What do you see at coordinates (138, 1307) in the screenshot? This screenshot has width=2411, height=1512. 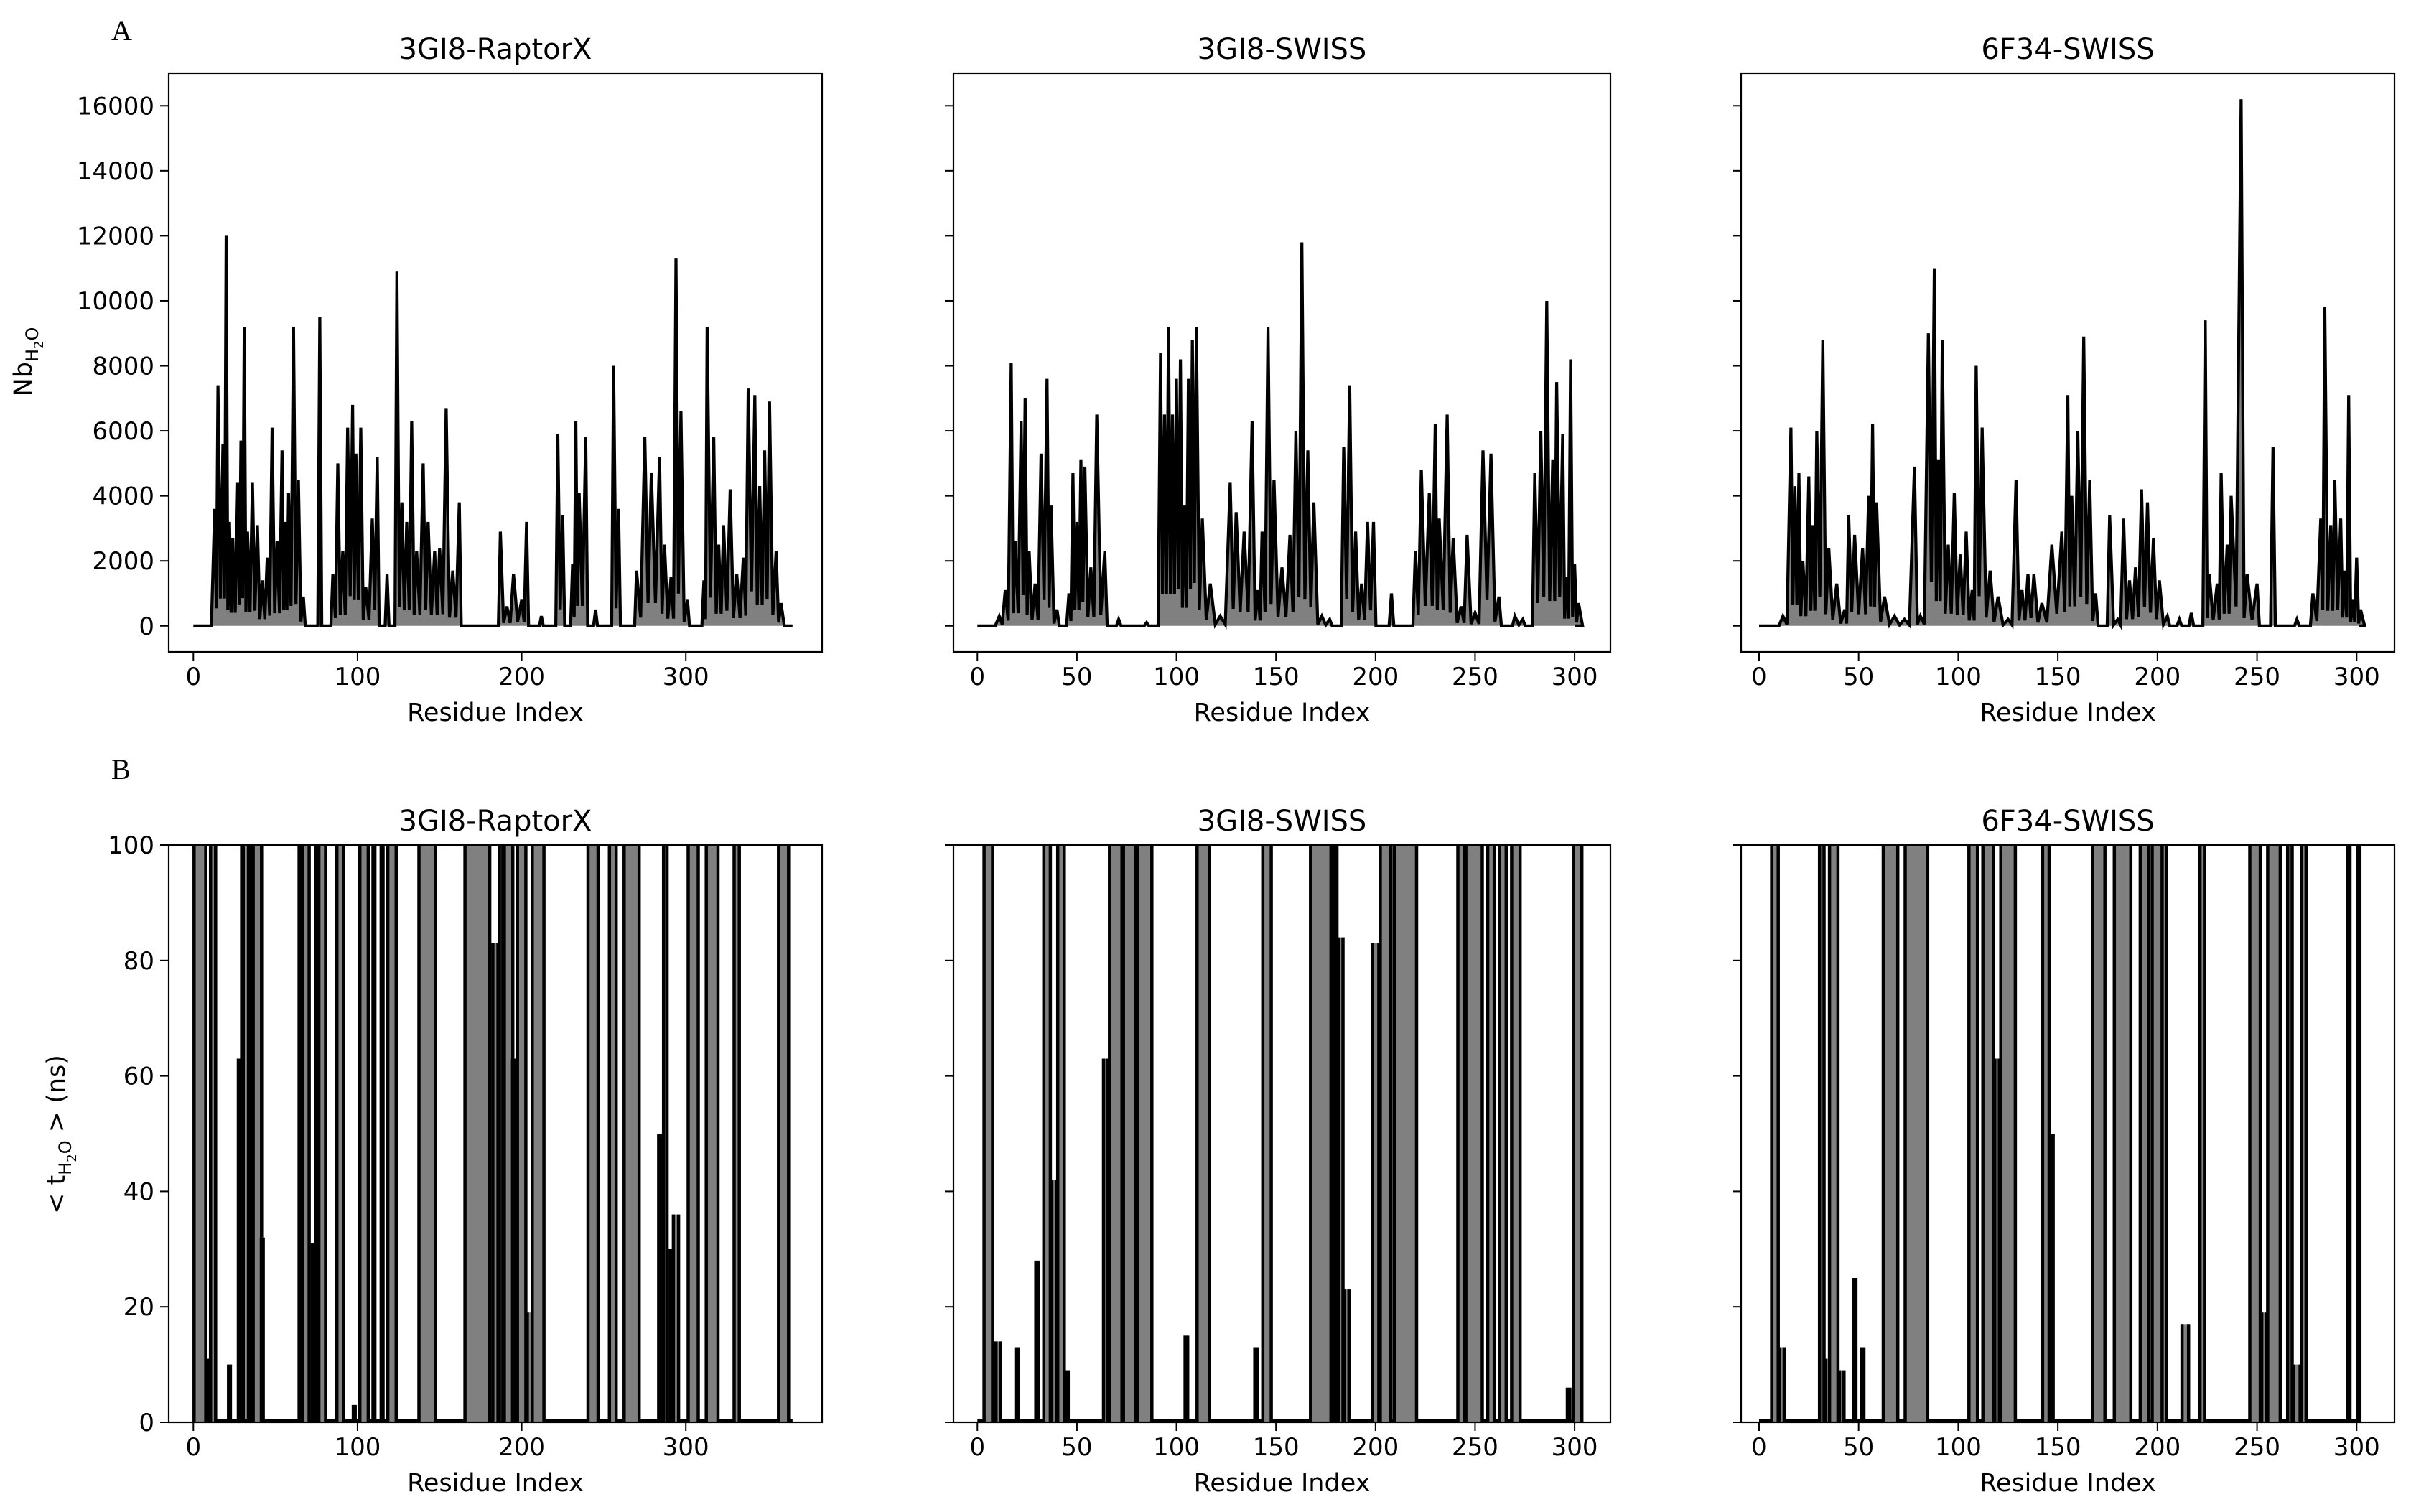 I see `y-tick-label: 20` at bounding box center [138, 1307].